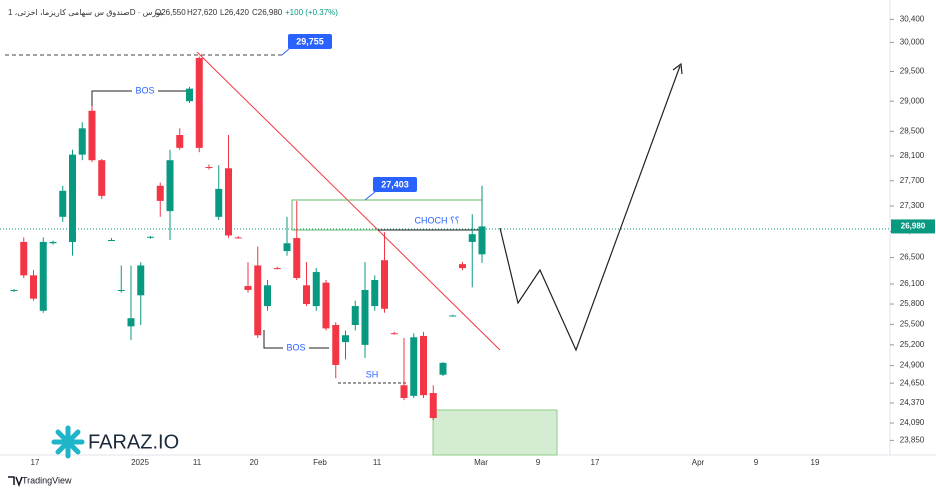  Describe the element at coordinates (912, 303) in the screenshot. I see `y-tick-label: 25,800` at that location.